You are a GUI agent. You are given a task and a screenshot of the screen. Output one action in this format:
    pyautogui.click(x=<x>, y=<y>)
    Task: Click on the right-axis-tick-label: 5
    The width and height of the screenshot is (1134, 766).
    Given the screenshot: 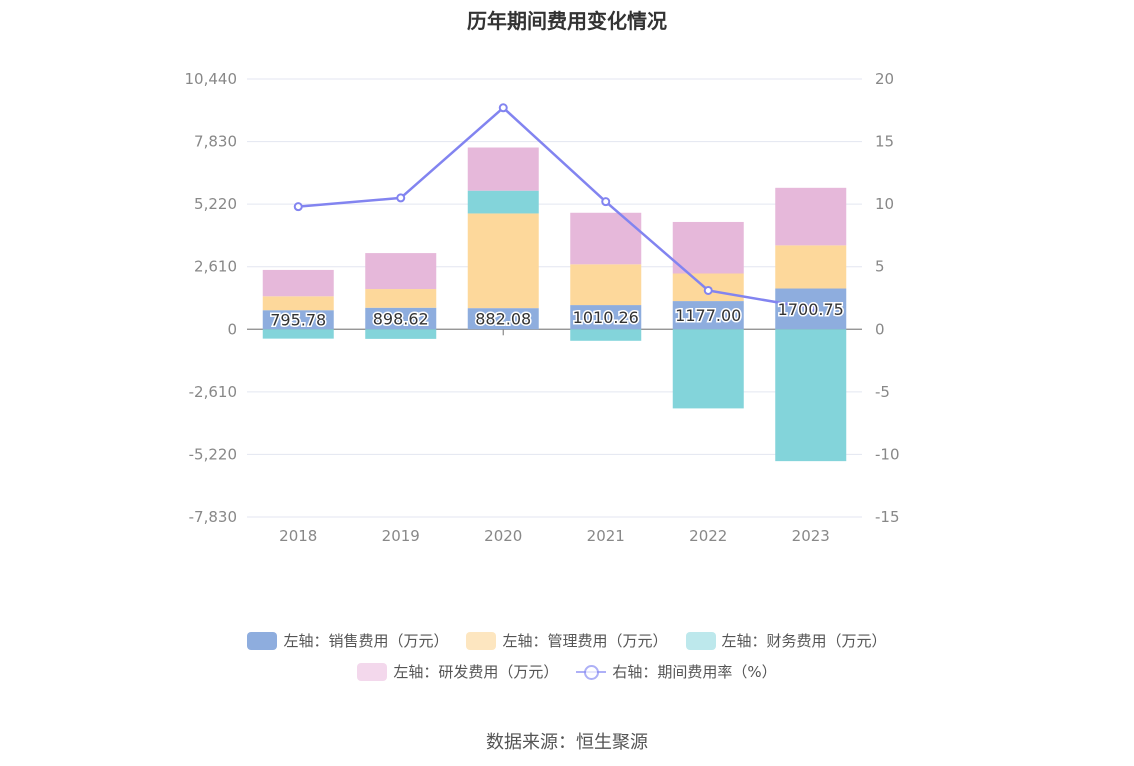 What is the action you would take?
    pyautogui.click(x=880, y=267)
    